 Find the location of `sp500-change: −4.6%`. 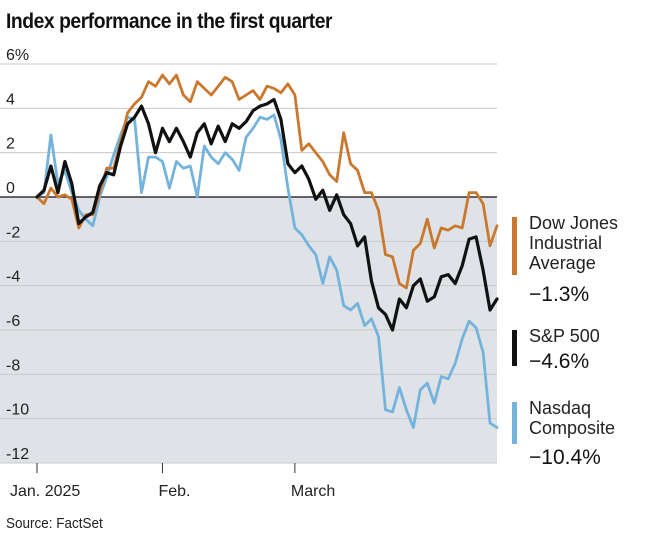

sp500-change: −4.6% is located at coordinates (559, 361).